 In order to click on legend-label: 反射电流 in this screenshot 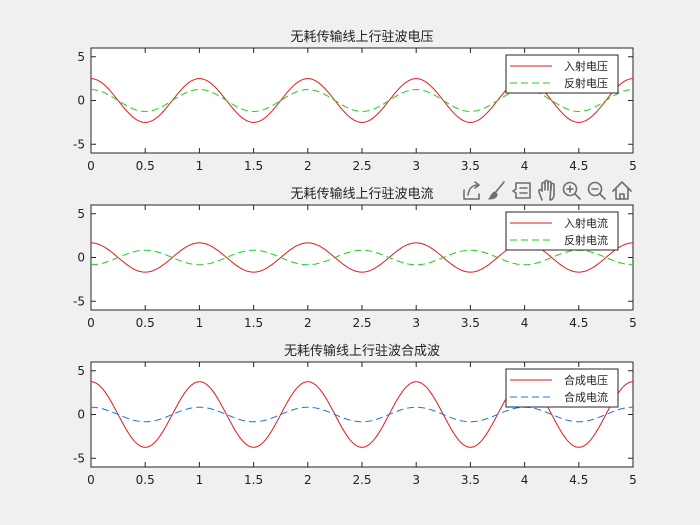, I will do `click(586, 240)`.